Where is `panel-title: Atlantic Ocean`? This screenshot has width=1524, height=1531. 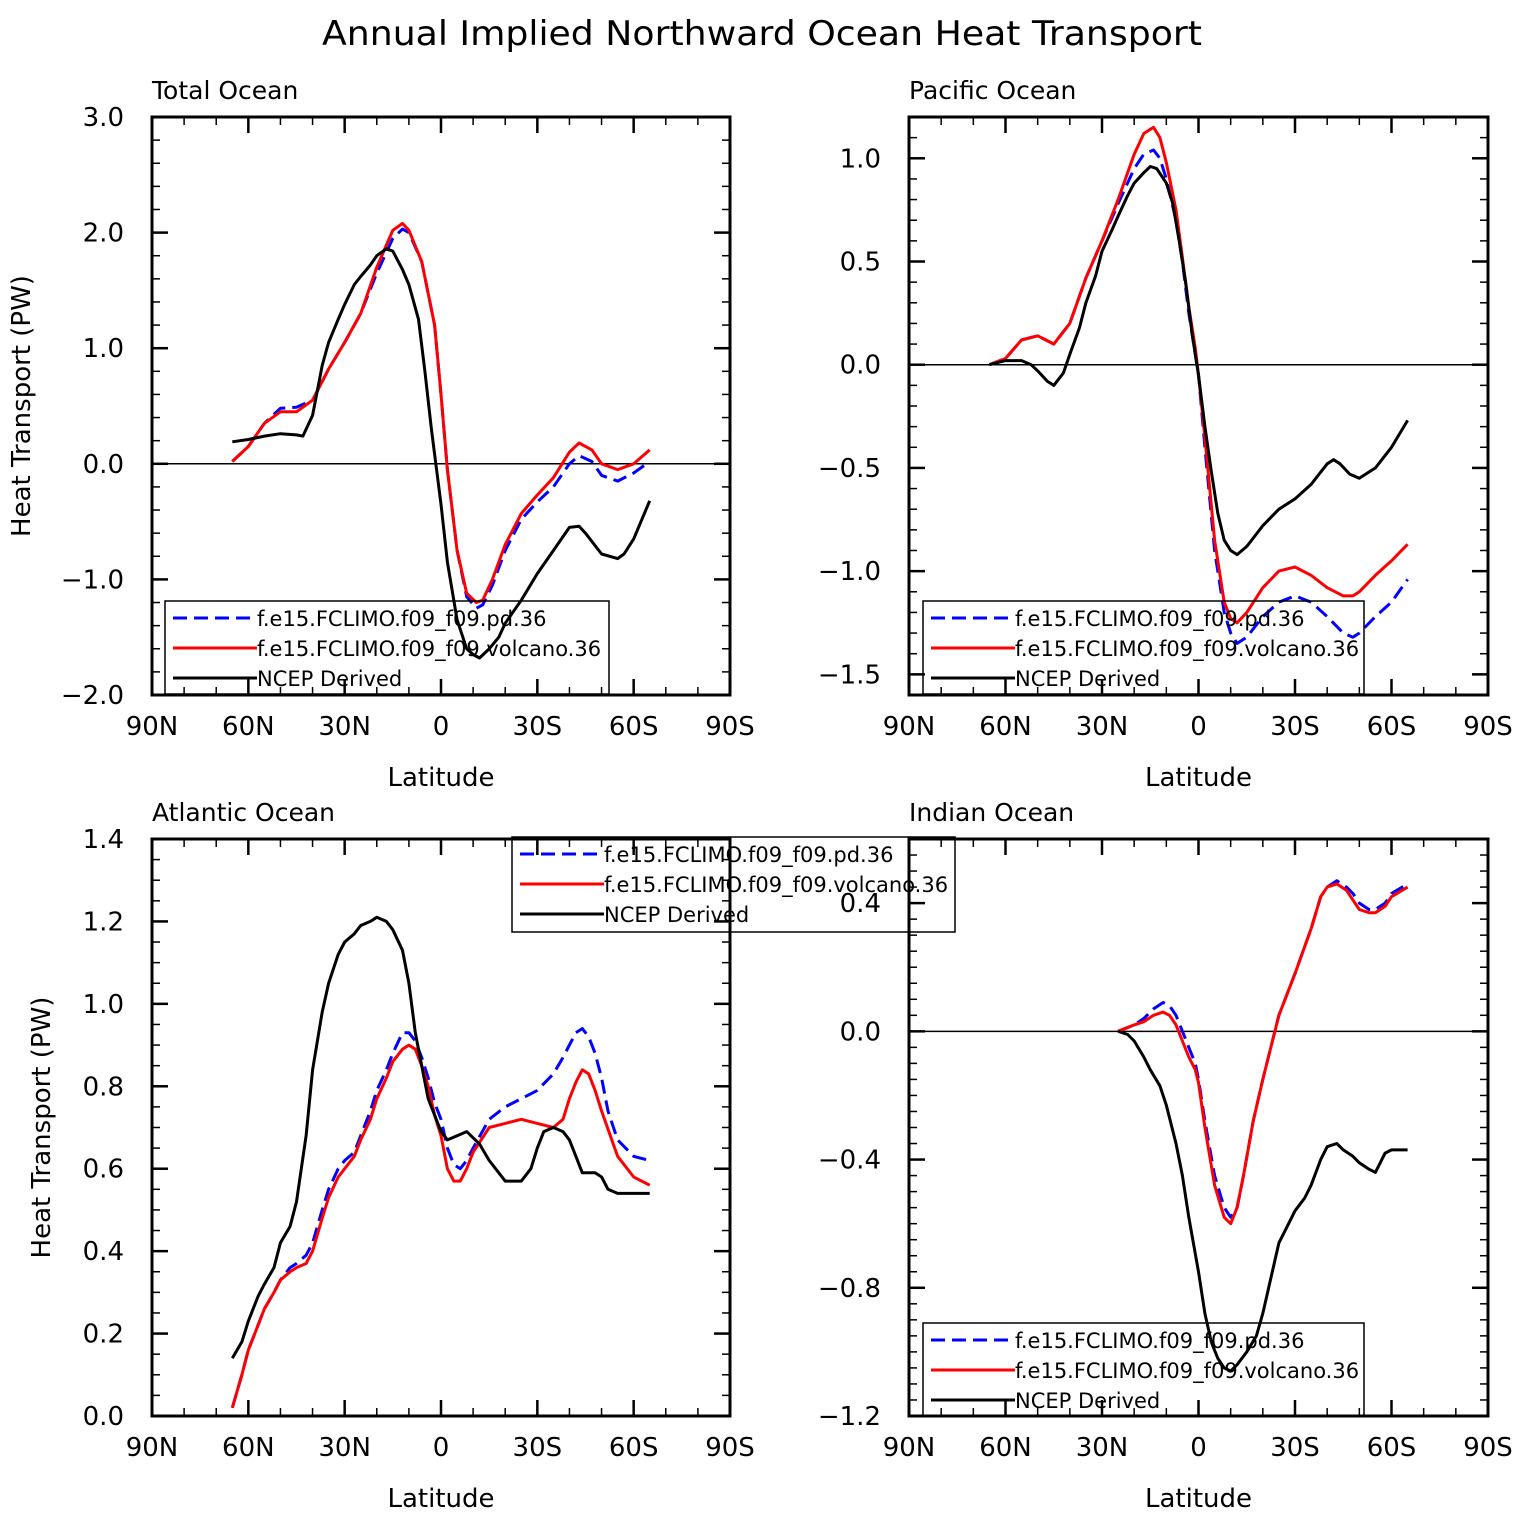 panel-title: Atlantic Ocean is located at coordinates (243, 812).